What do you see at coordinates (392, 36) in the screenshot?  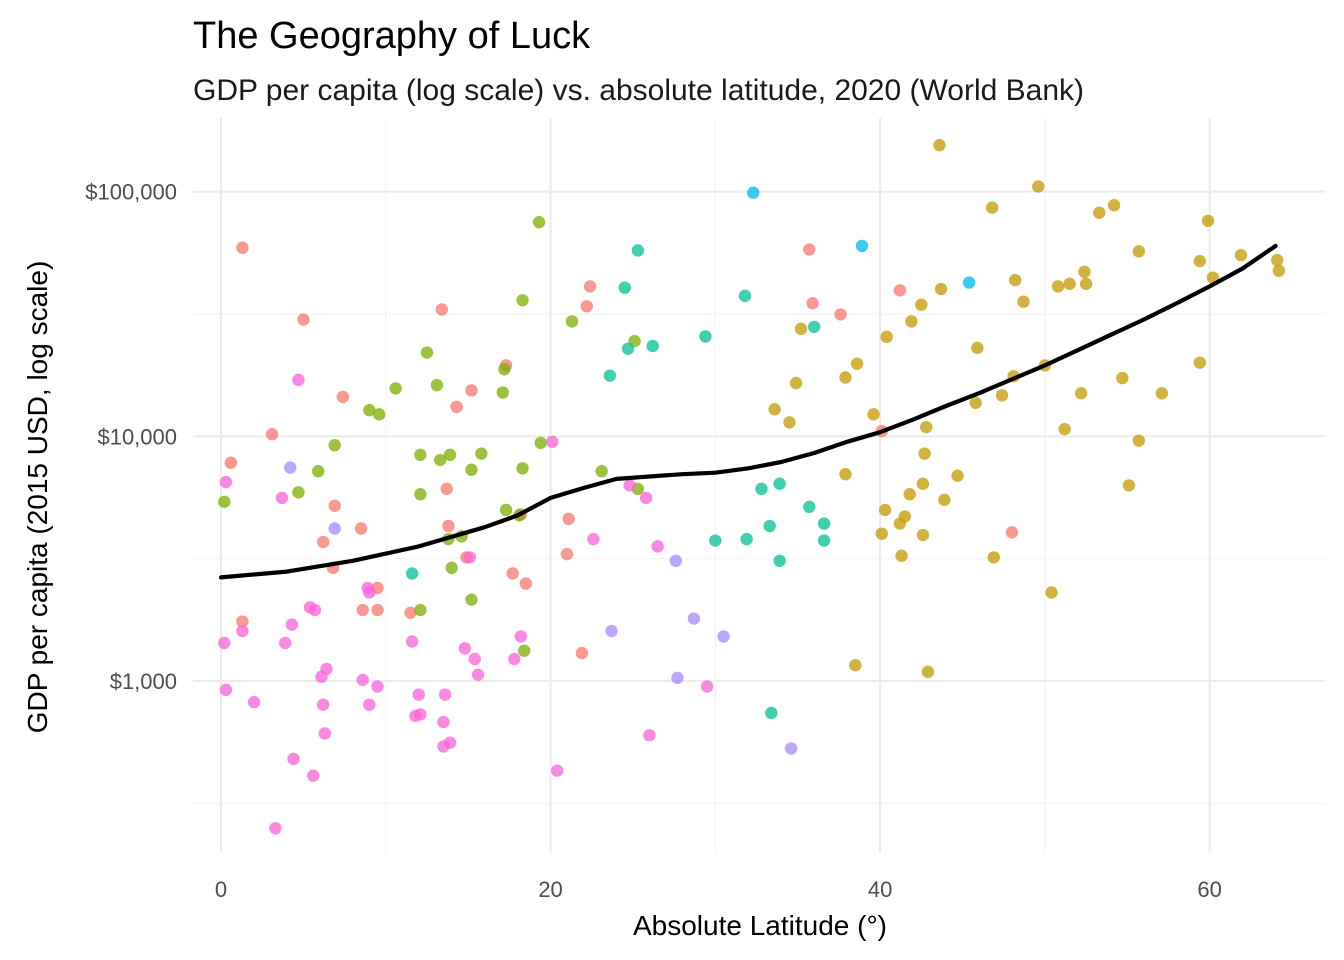 I see `chart-title: The Geography of Luck` at bounding box center [392, 36].